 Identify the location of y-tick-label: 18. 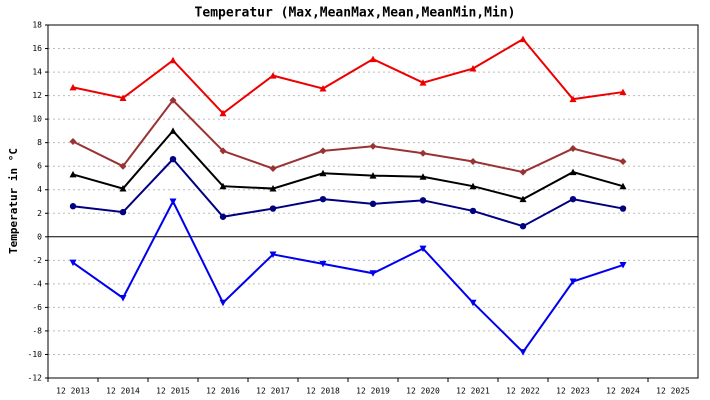
(37, 25).